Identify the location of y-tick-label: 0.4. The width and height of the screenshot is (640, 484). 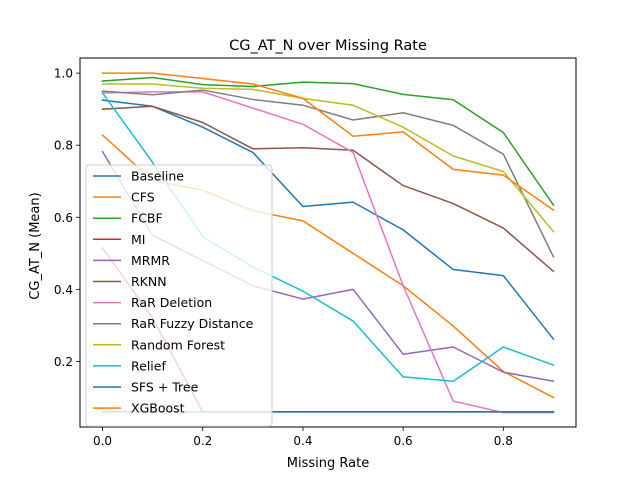
(63, 290).